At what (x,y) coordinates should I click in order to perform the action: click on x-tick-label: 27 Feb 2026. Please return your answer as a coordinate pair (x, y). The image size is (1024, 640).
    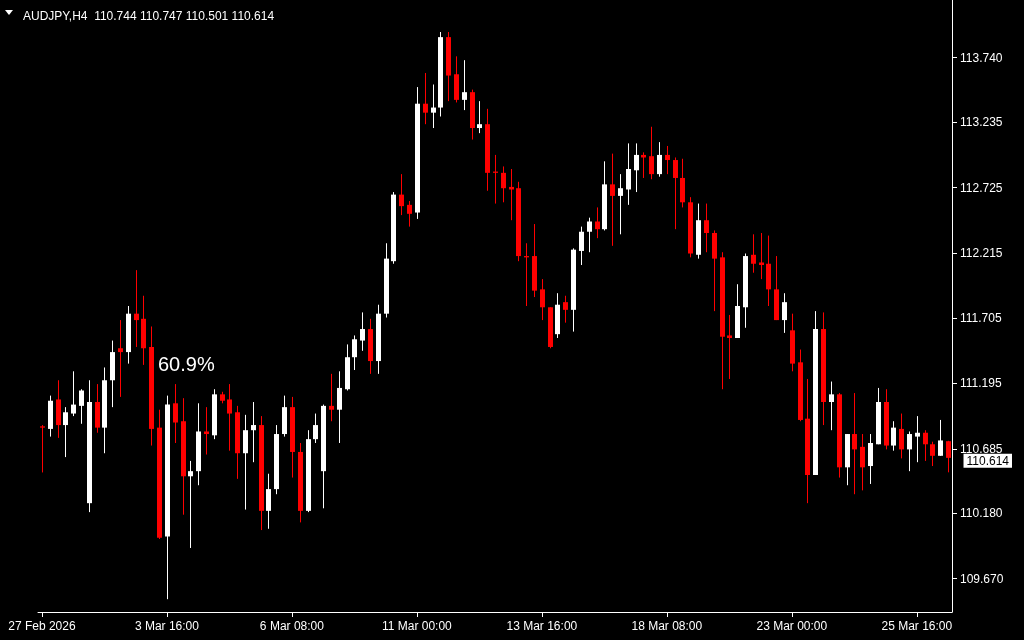
    Looking at the image, I should click on (42, 626).